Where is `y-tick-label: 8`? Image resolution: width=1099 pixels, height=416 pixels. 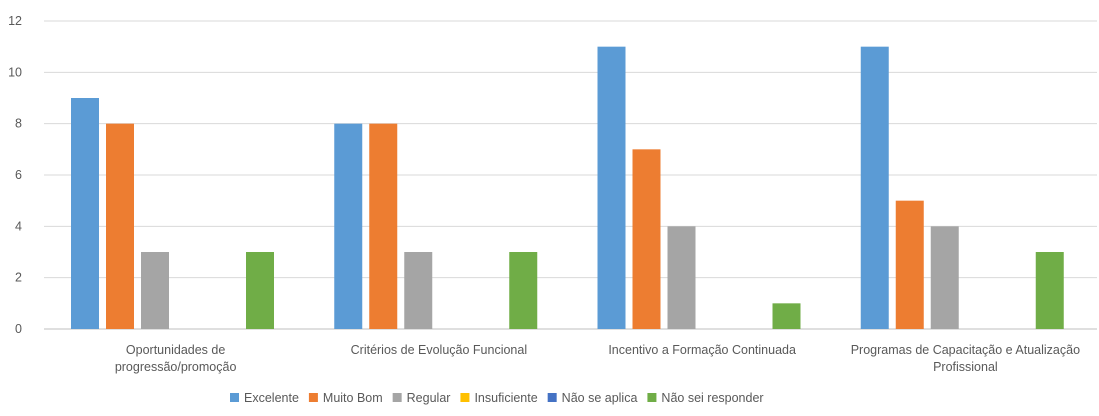
y-tick-label: 8 is located at coordinates (18, 124).